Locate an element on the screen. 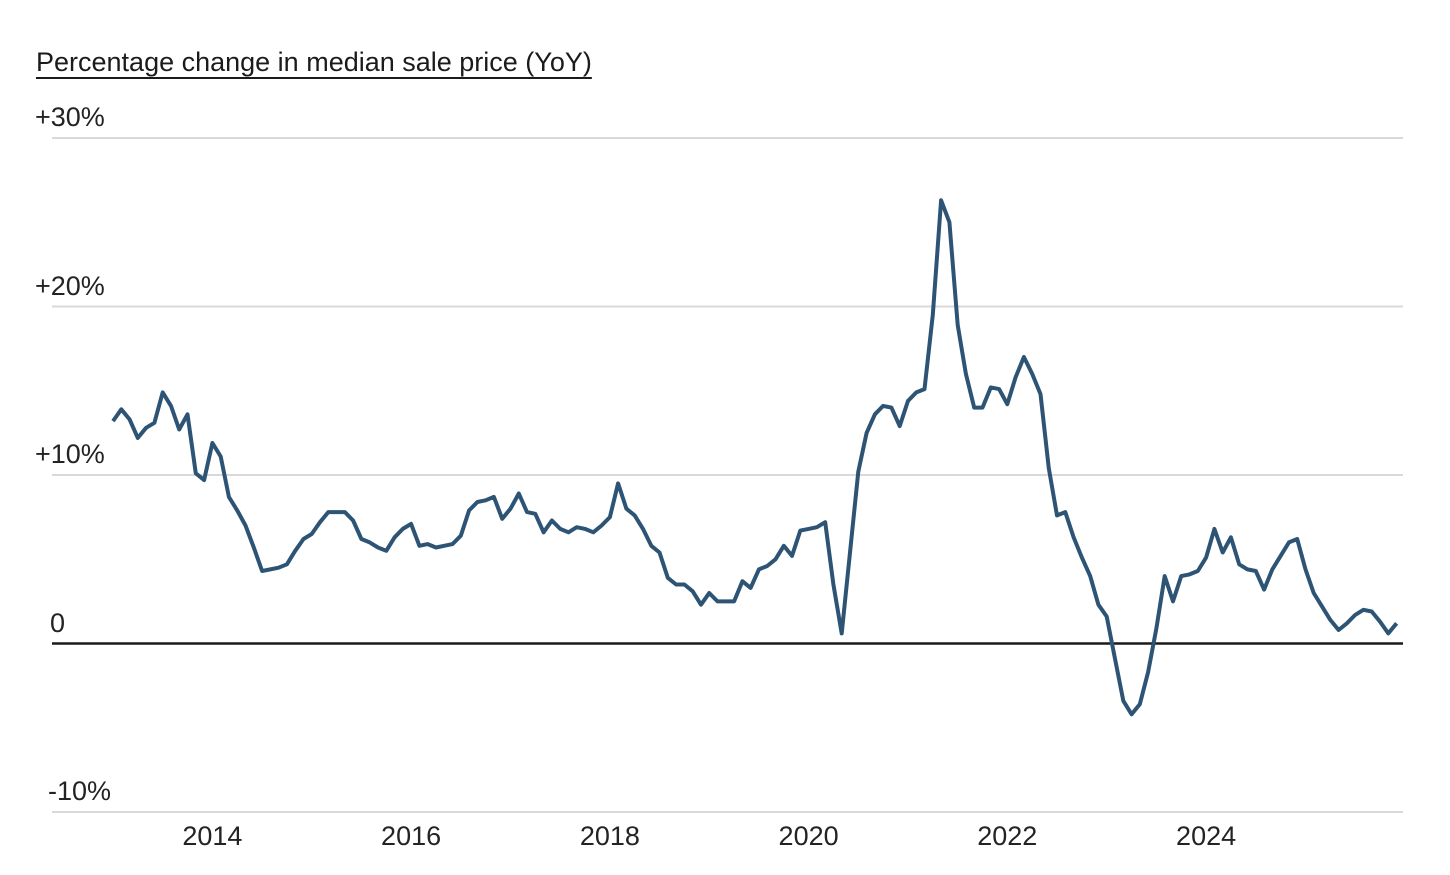 This screenshot has width=1450, height=875. x-axis-label: 2022 is located at coordinates (1007, 836).